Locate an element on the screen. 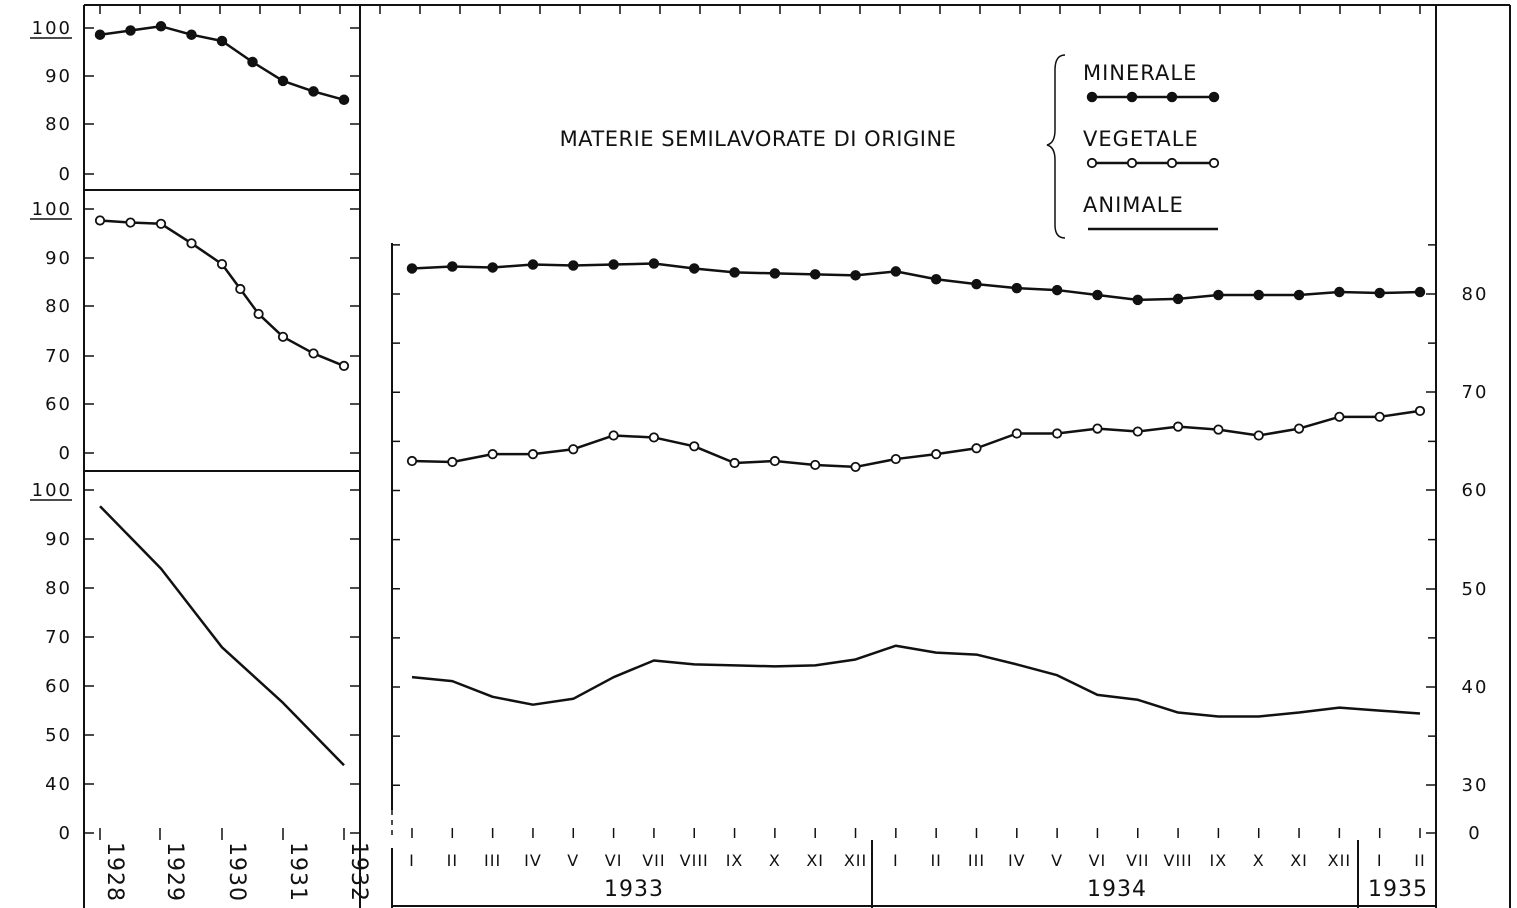 The image size is (1517, 908). right-y-tick-label: 0 is located at coordinates (1474, 833).